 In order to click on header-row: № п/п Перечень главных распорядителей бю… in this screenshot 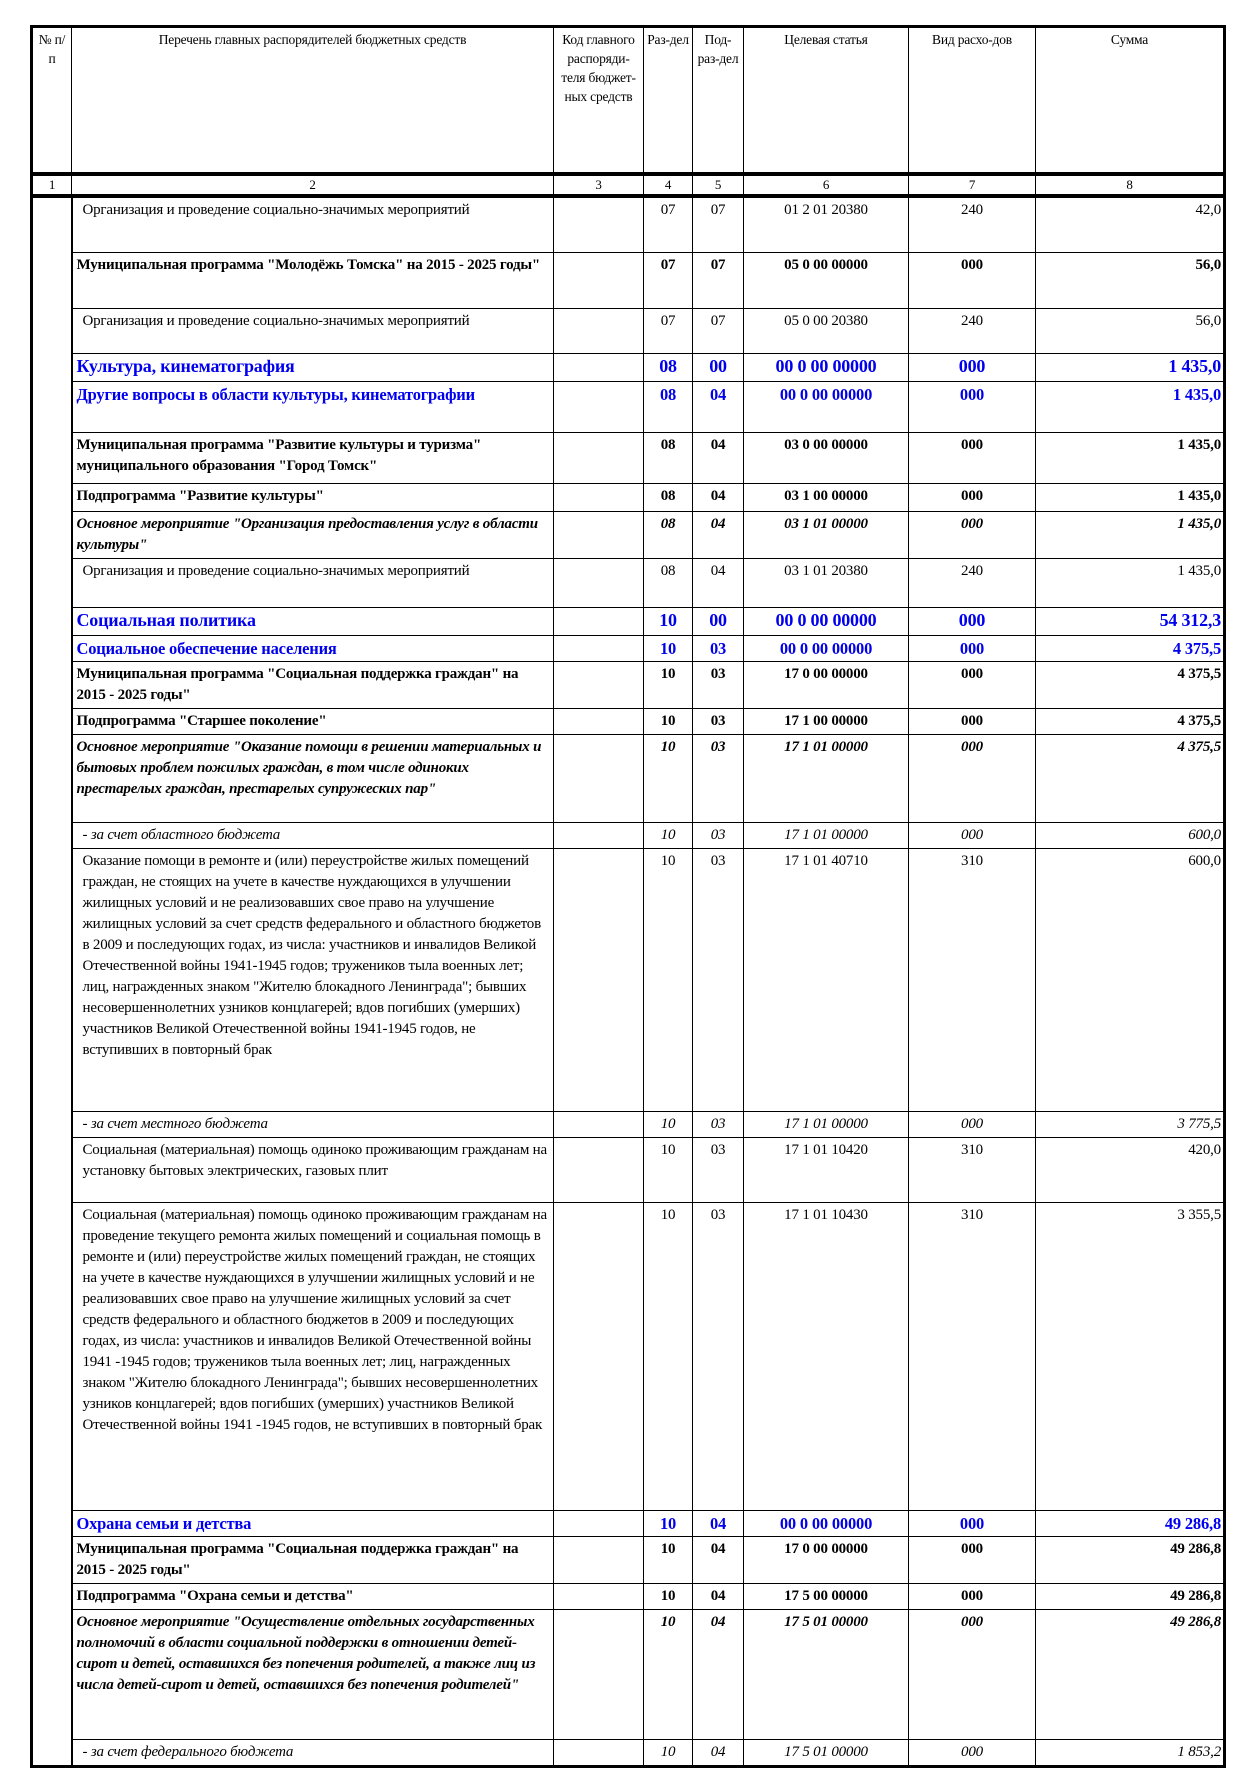, I will do `click(628, 101)`.